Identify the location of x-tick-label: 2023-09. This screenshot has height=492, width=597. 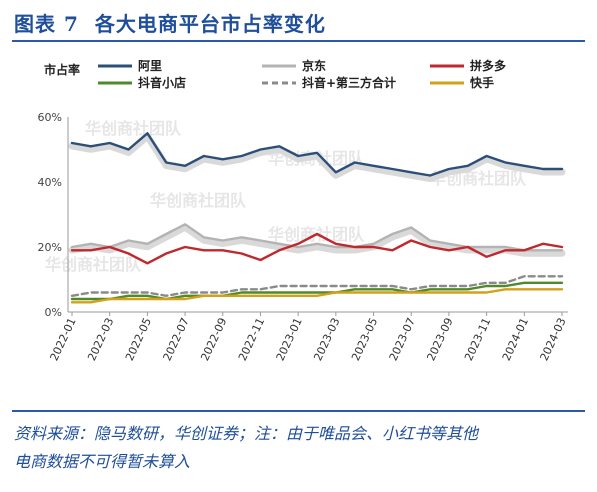
(439, 339).